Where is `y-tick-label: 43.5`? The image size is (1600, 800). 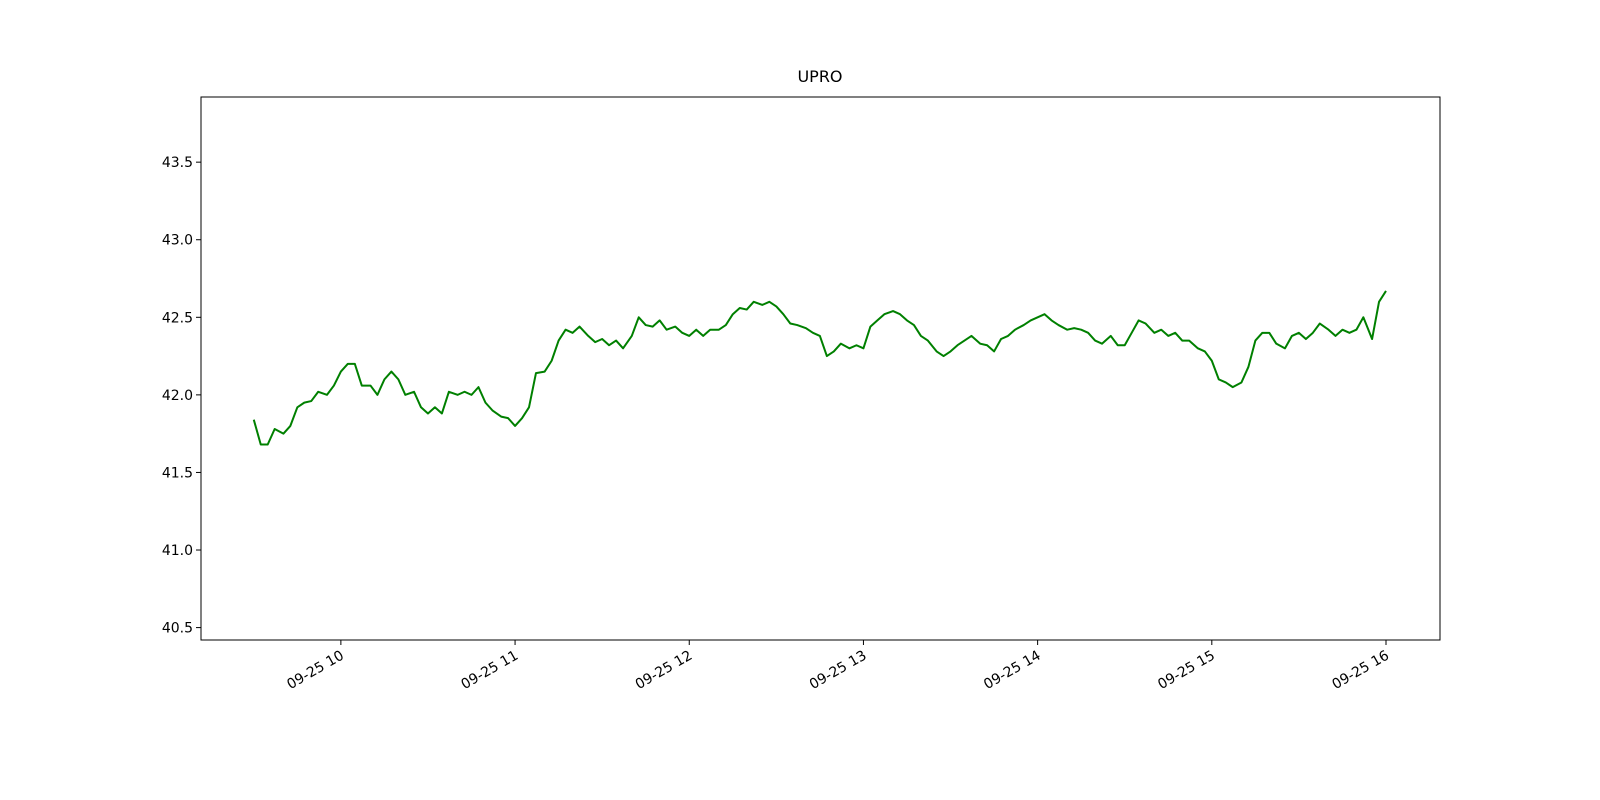
y-tick-label: 43.5 is located at coordinates (177, 163).